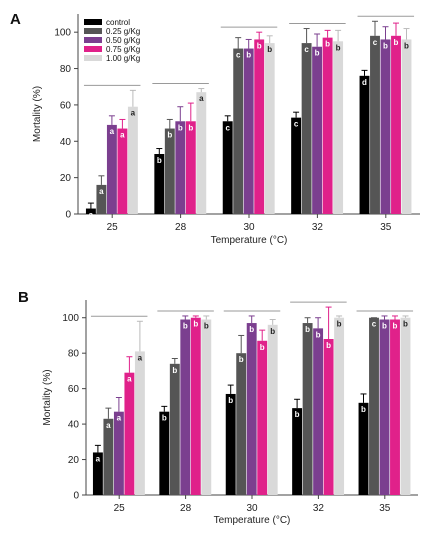 Image resolution: width=448 pixels, height=540 pixels. Describe the element at coordinates (118, 22) in the screenshot. I see `panel-a-legend-label: control` at that location.